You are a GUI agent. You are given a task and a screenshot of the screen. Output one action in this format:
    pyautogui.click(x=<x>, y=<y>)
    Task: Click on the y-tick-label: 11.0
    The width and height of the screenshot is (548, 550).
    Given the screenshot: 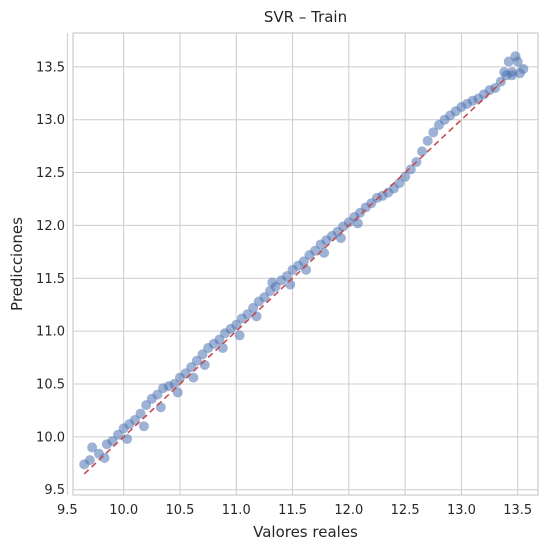 What is the action you would take?
    pyautogui.click(x=50, y=332)
    